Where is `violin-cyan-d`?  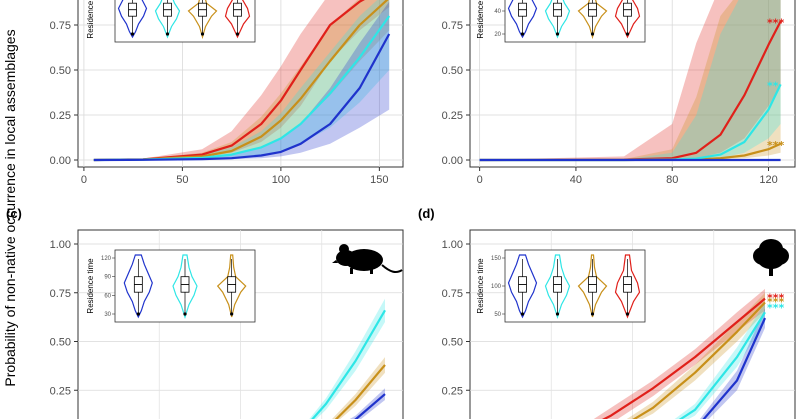 violin-cyan-d is located at coordinates (557, 286).